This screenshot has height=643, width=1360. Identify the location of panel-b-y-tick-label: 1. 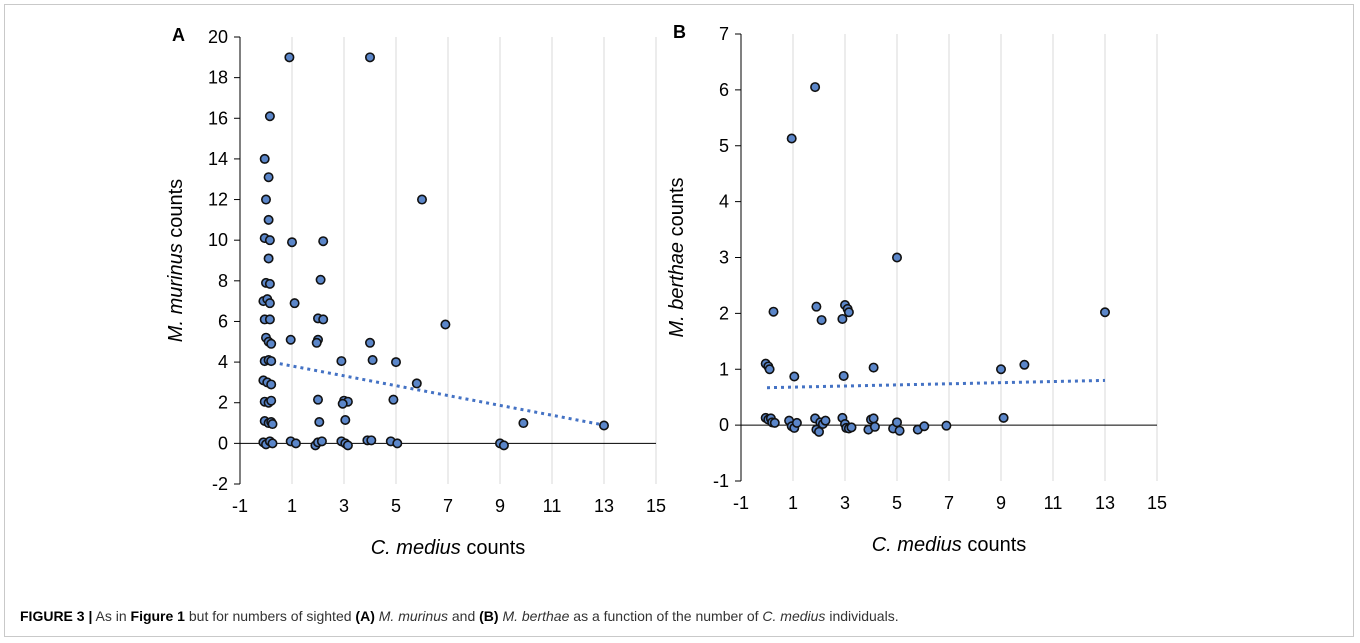
(724, 369).